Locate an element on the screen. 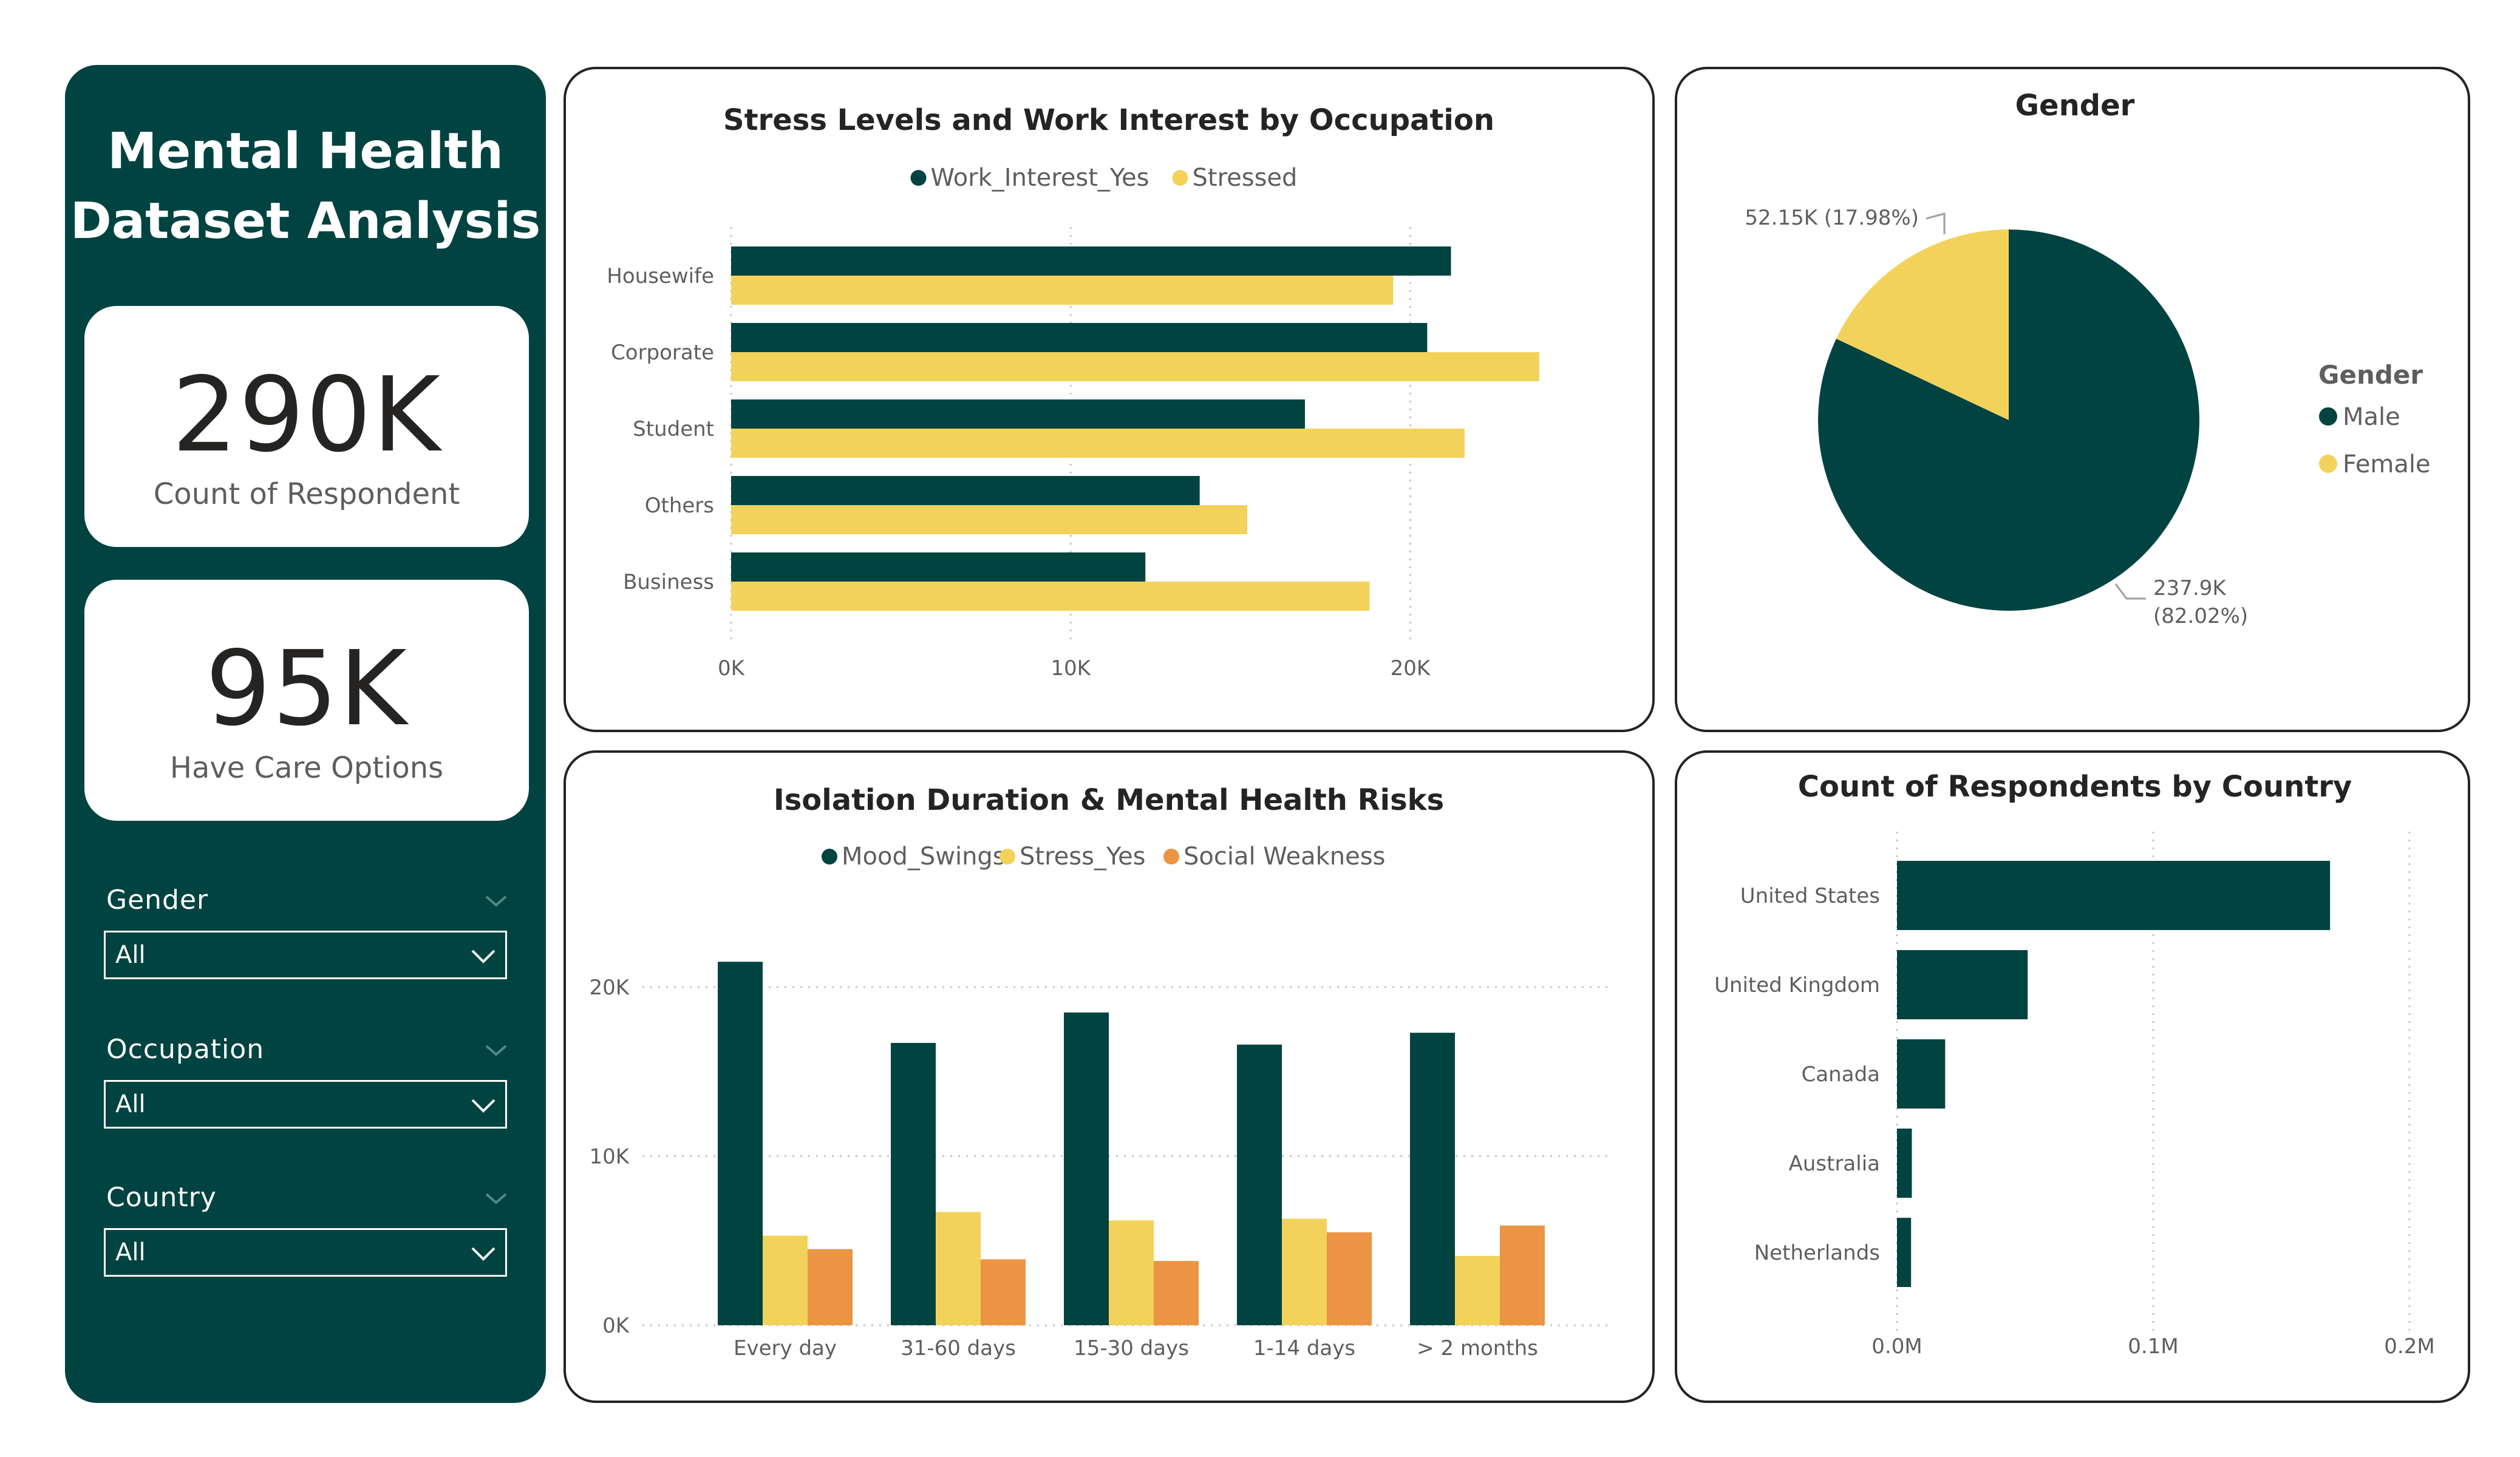 Image resolution: width=2520 pixels, height=1457 pixels. legend-title: Gender is located at coordinates (2370, 375).